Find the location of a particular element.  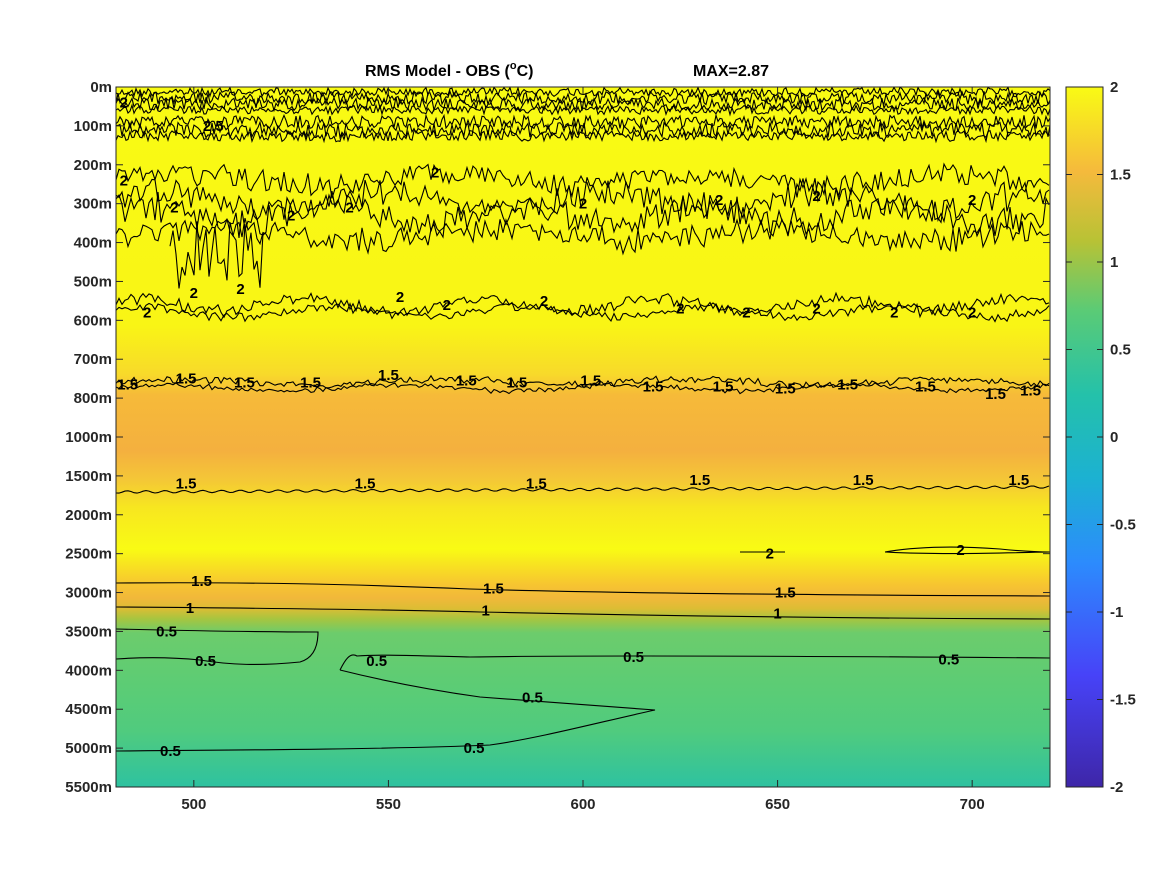

y-tick-label: 100m is located at coordinates (93, 126).